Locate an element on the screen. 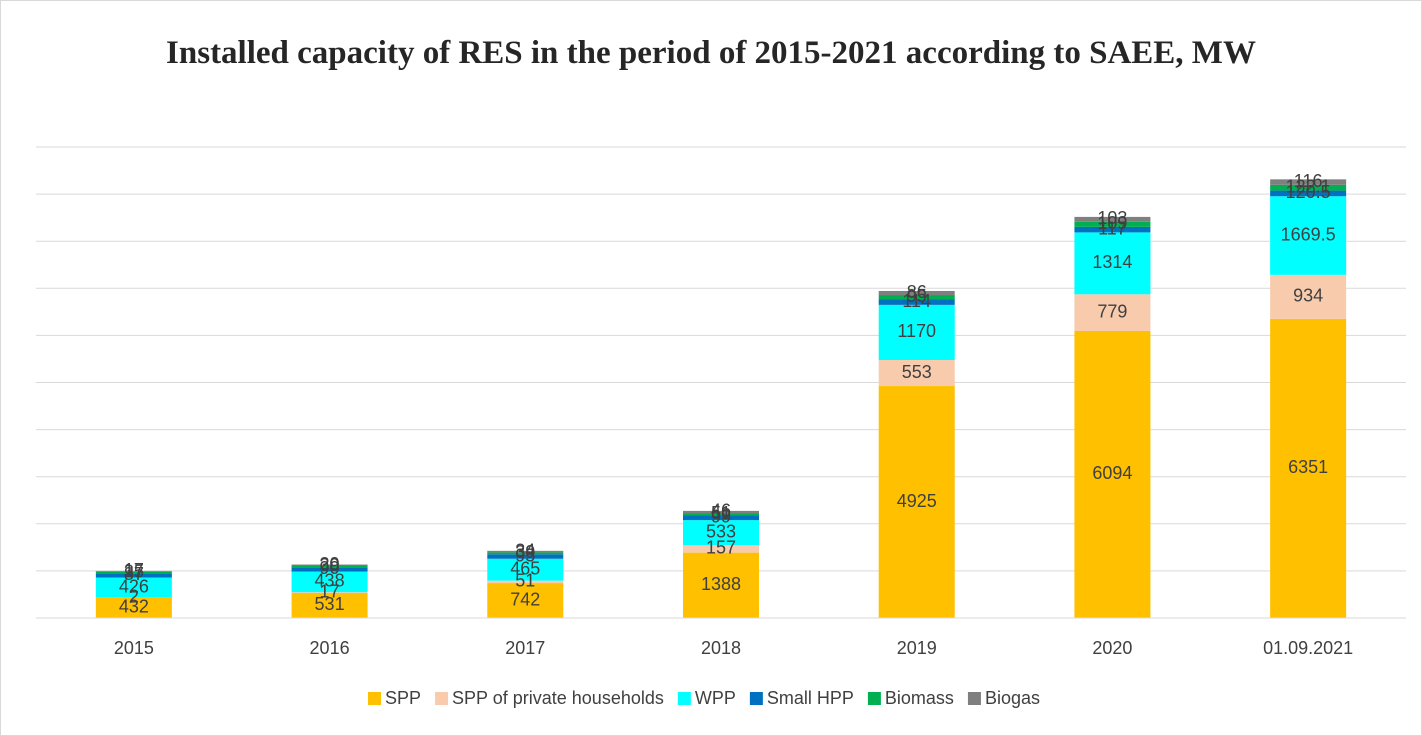  data-label: 34 is located at coordinates (525, 550).